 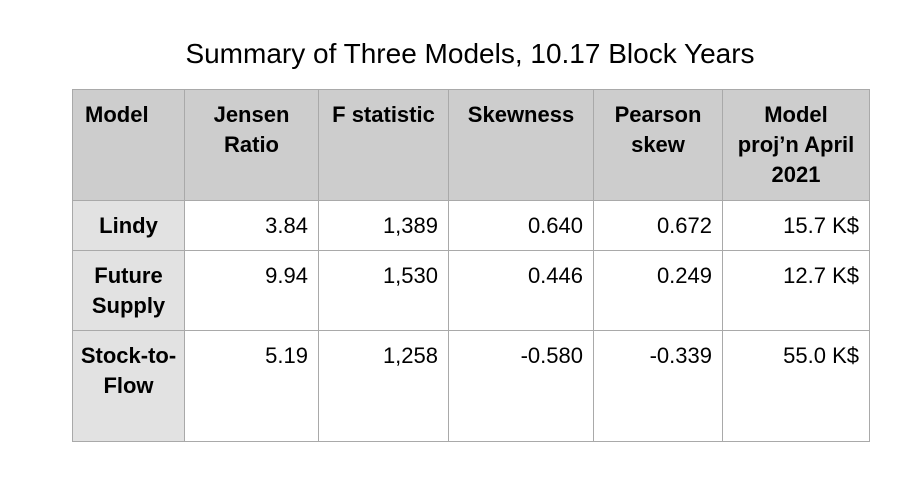 What do you see at coordinates (658, 225) in the screenshot?
I see `cell-lindy-pearson-skew: 0.672` at bounding box center [658, 225].